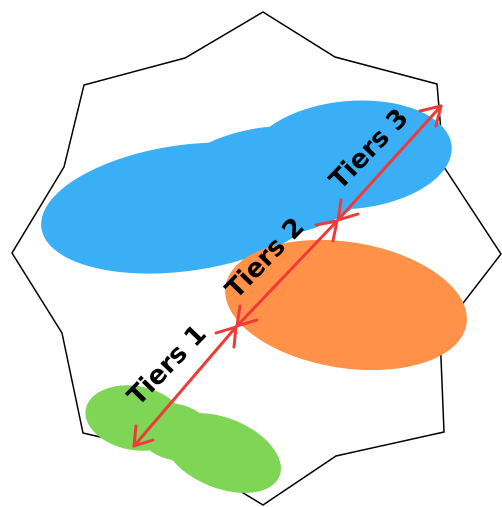  Describe the element at coordinates (389, 163) in the screenshot. I see `tier3-arrow` at that location.